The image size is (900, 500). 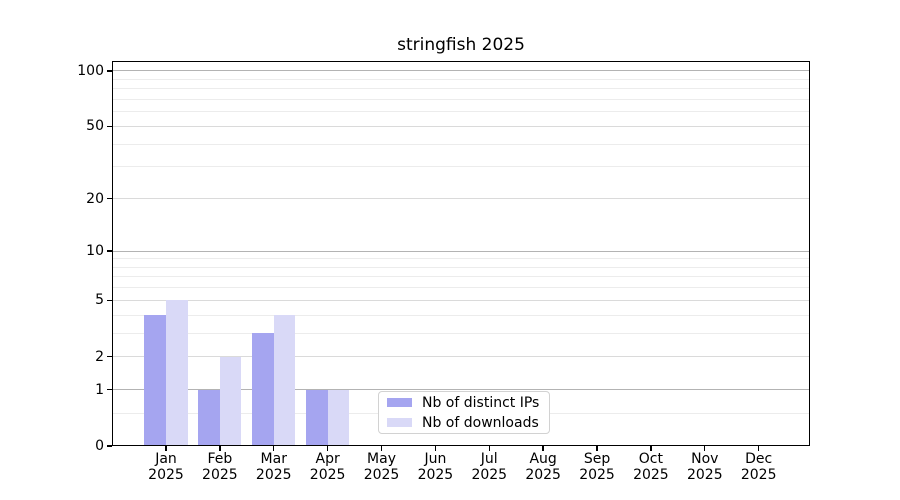 I want to click on bar-mar-distinct-ips, so click(x=263, y=389).